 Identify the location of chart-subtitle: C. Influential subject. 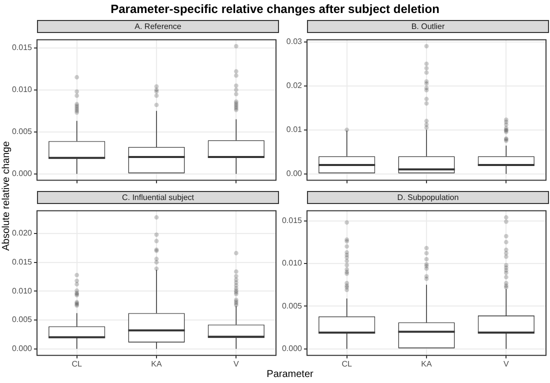
(158, 197).